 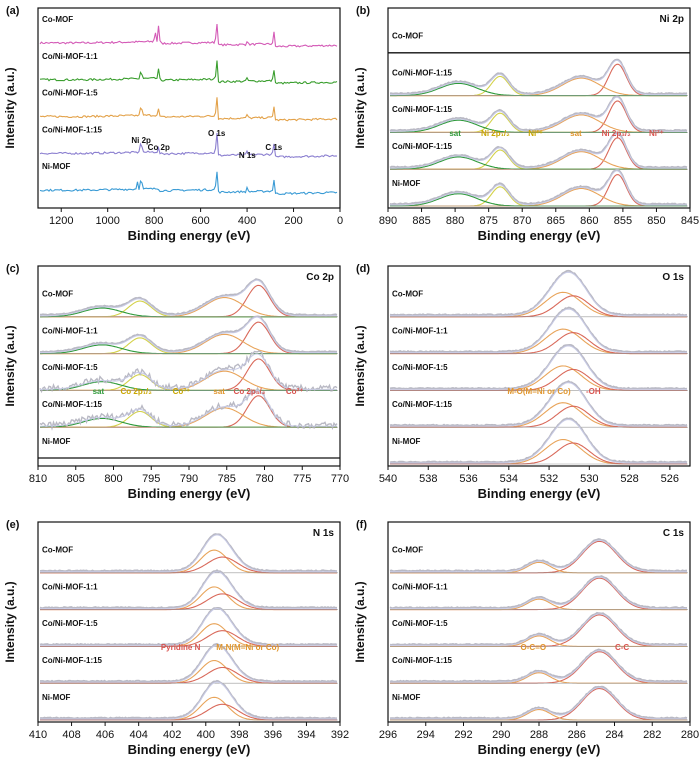 What do you see at coordinates (239, 735) in the screenshot?
I see `x-tick-label: 398` at bounding box center [239, 735].